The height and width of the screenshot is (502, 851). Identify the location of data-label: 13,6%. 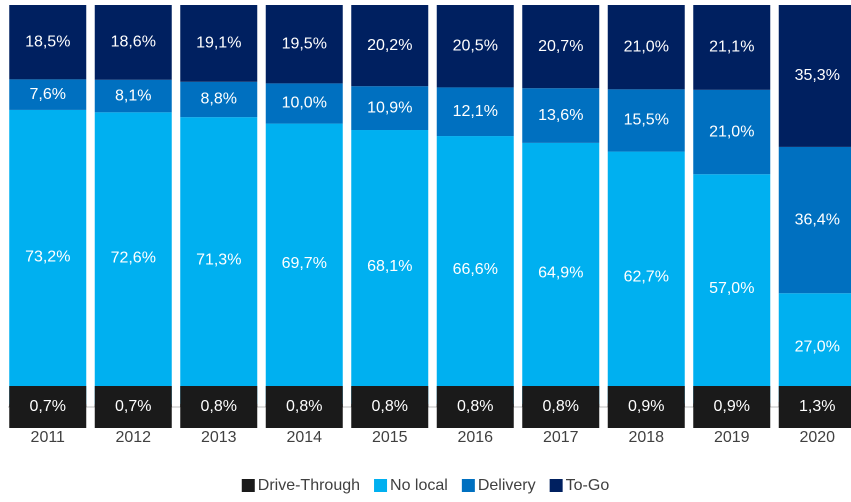
(560, 115).